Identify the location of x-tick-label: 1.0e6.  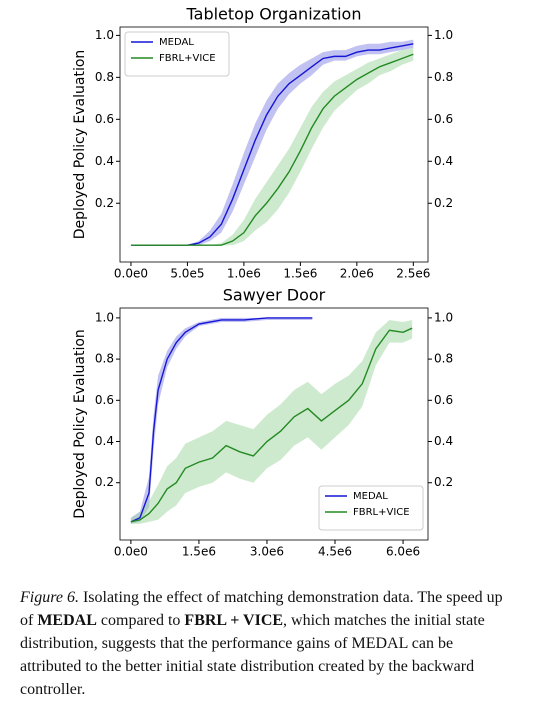
(244, 274).